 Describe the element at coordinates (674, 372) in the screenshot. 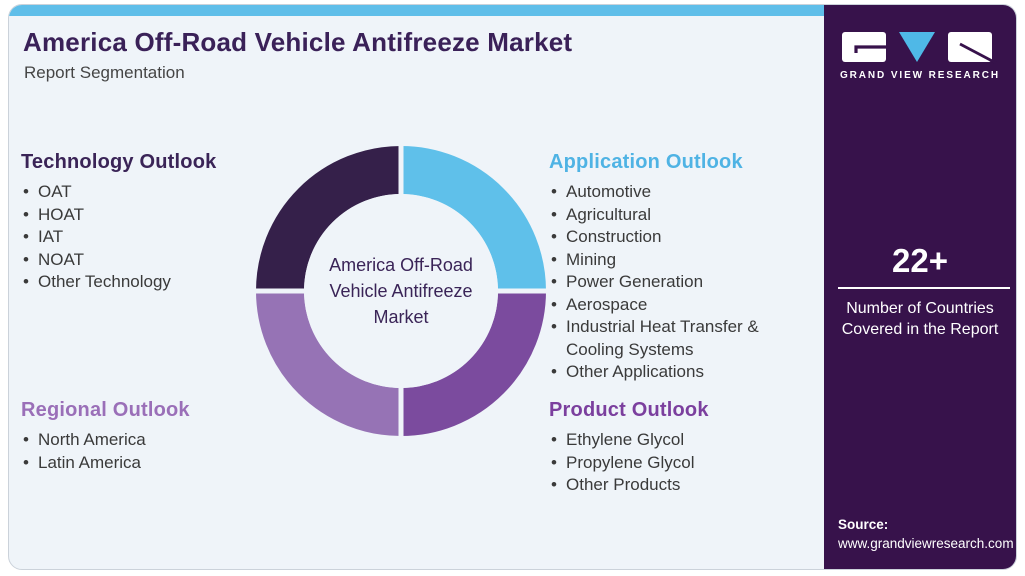

I see `list-item: Other Applications` at that location.